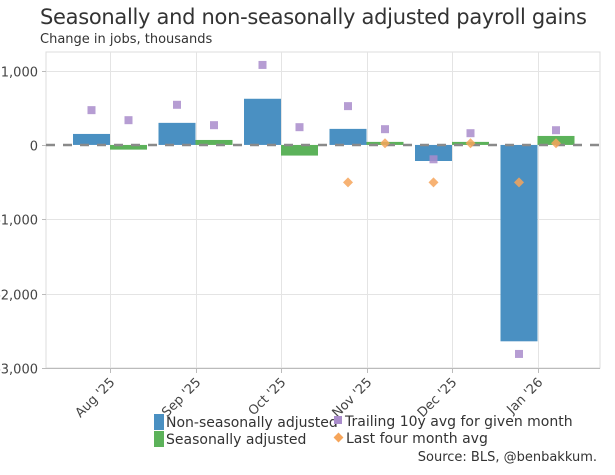 This screenshot has width=615, height=475. What do you see at coordinates (417, 439) in the screenshot?
I see `legend-label-four-month-avg: Last four month avg` at bounding box center [417, 439].